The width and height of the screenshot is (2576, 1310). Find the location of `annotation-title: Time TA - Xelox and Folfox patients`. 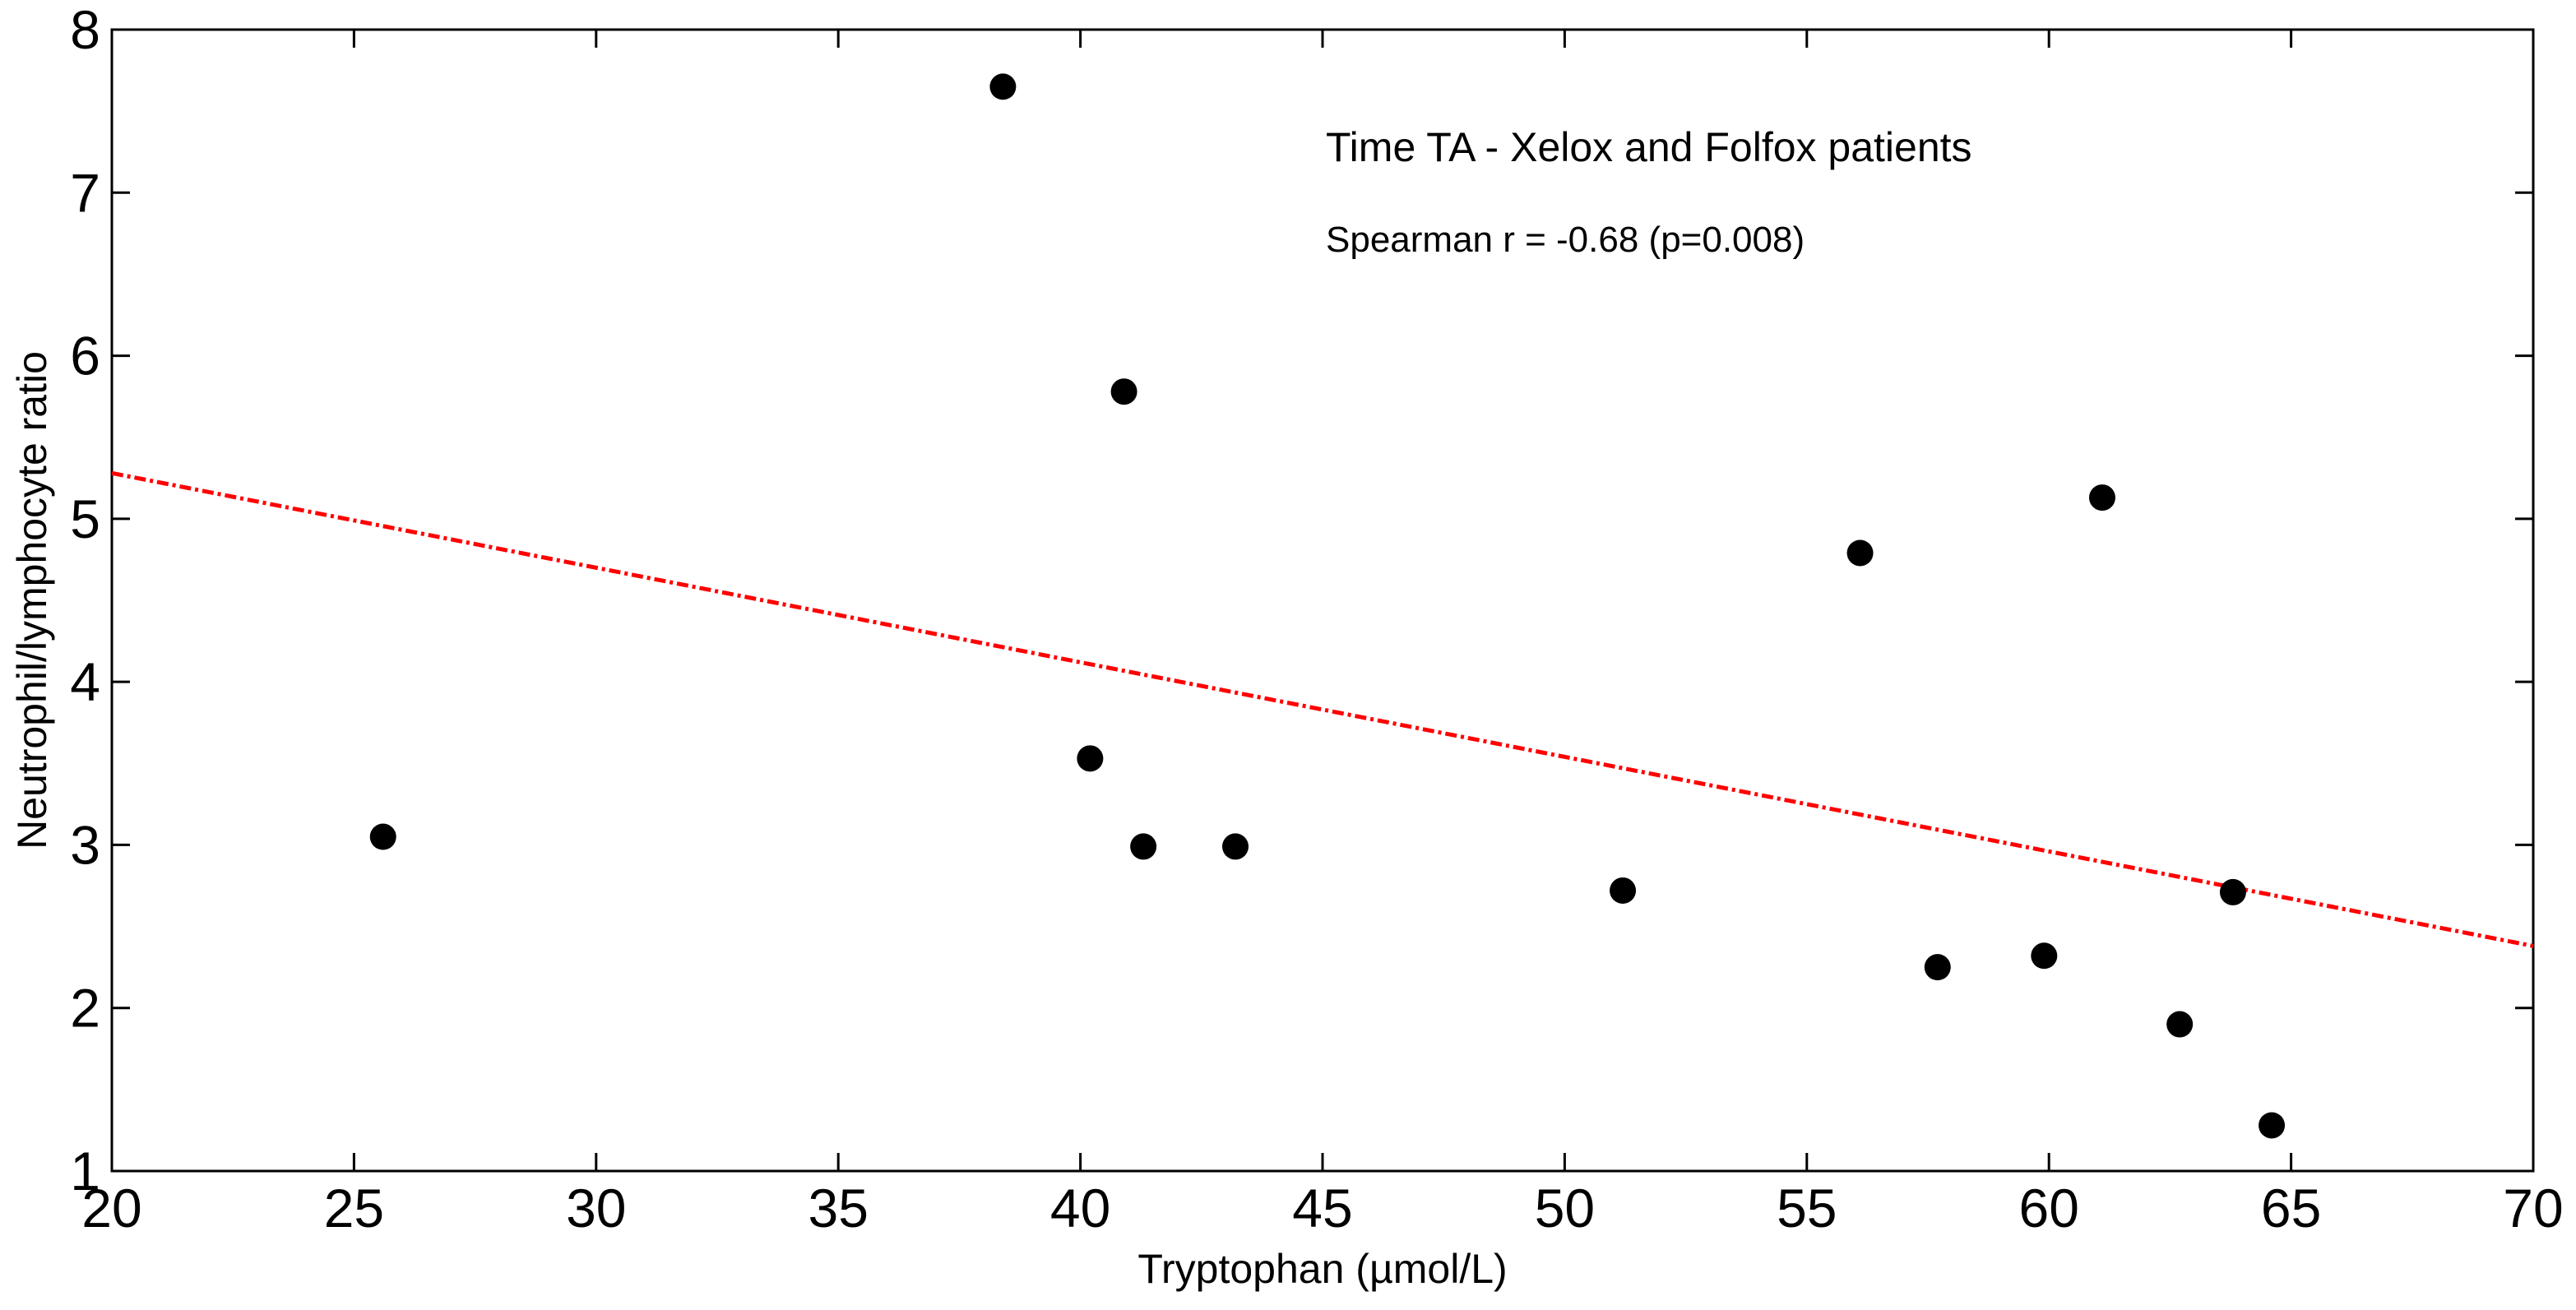

annotation-title: Time TA - Xelox and Folfox patients is located at coordinates (1649, 147).